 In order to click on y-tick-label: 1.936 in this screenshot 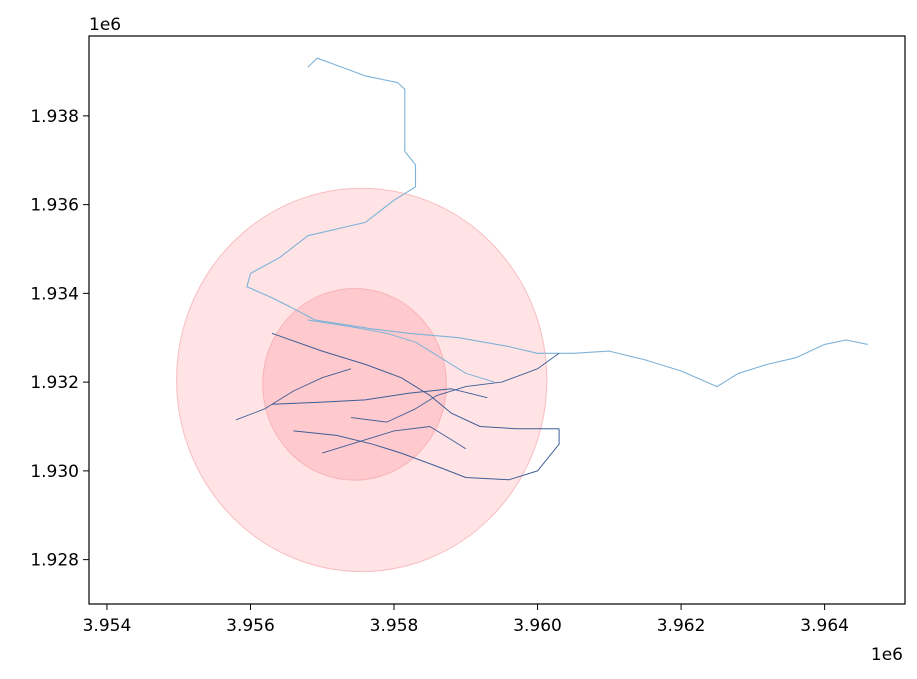, I will do `click(54, 206)`.